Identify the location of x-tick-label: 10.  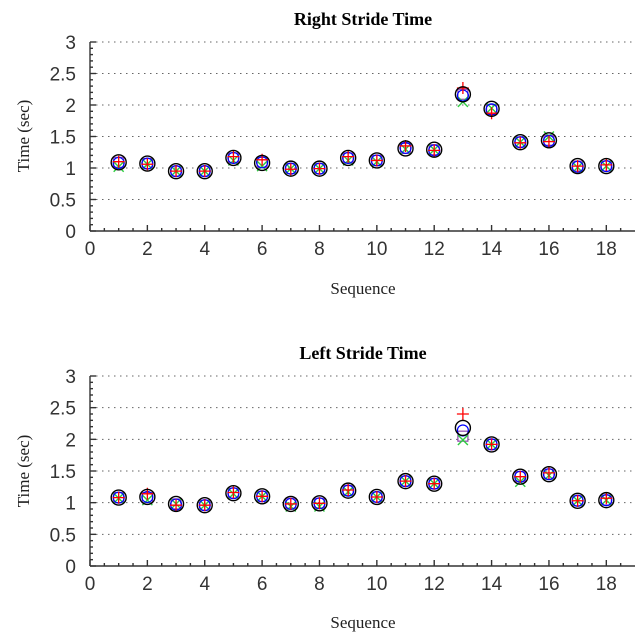
(376, 584).